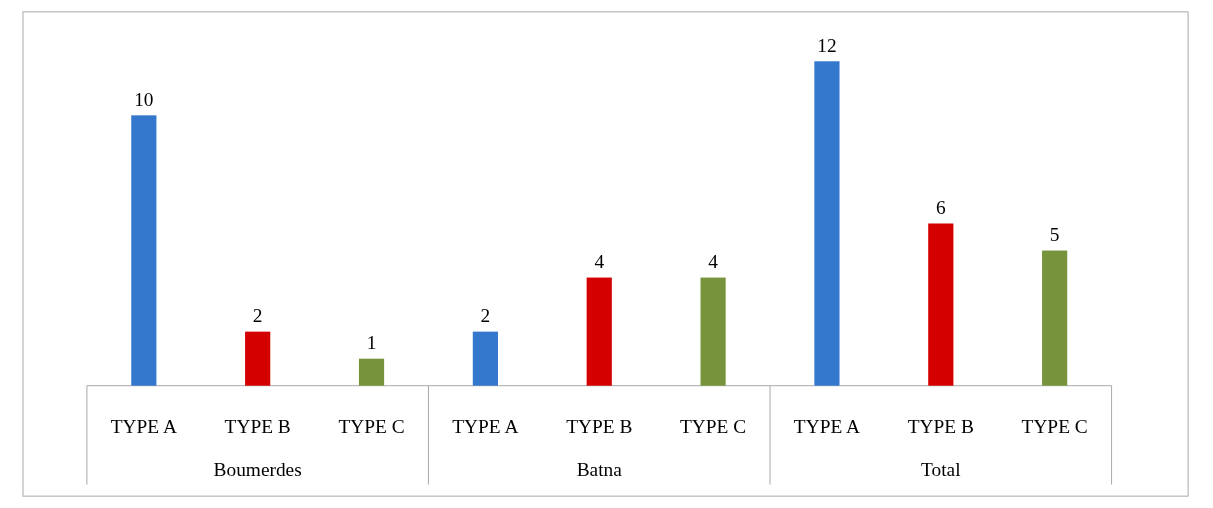 The width and height of the screenshot is (1213, 508). What do you see at coordinates (941, 469) in the screenshot?
I see `x-tick-label: Total` at bounding box center [941, 469].